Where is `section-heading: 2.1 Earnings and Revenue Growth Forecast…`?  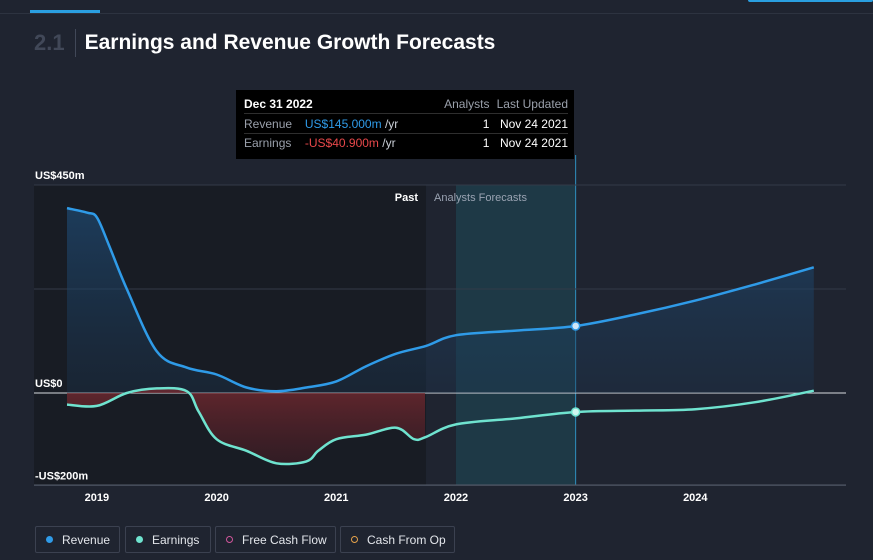 section-heading: 2.1 Earnings and Revenue Growth Forecast… is located at coordinates (264, 43).